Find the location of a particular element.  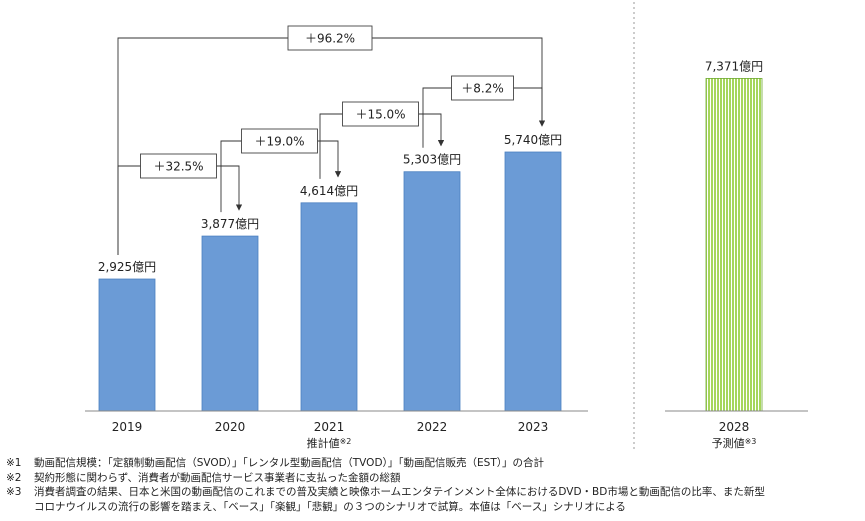

value-label-2019: 2,925億円 is located at coordinates (127, 267).